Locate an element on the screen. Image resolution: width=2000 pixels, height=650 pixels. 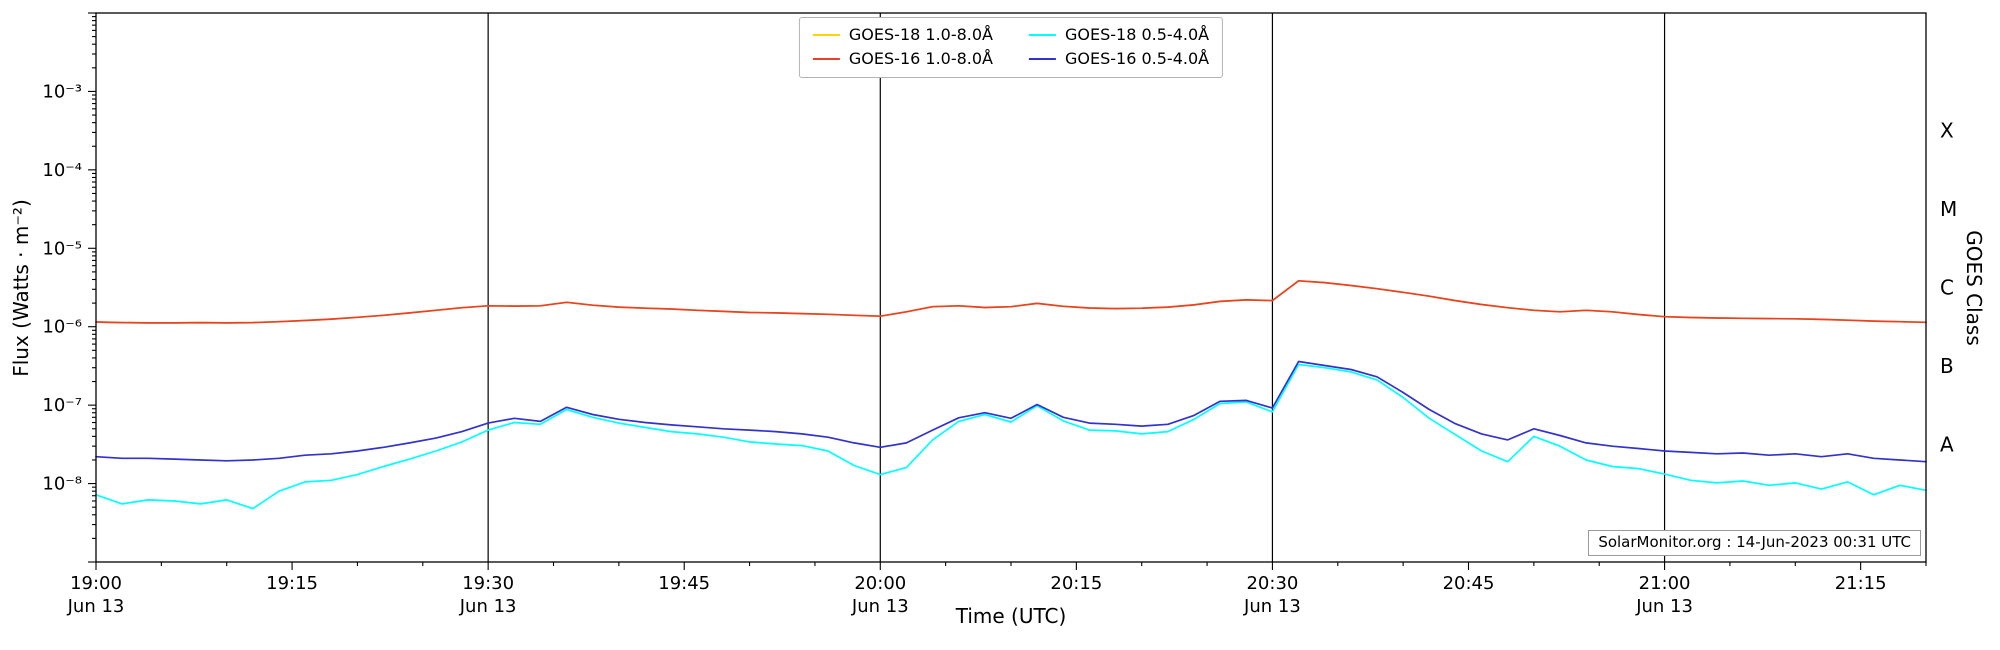
y-axis-ticks is located at coordinates (92, 287).